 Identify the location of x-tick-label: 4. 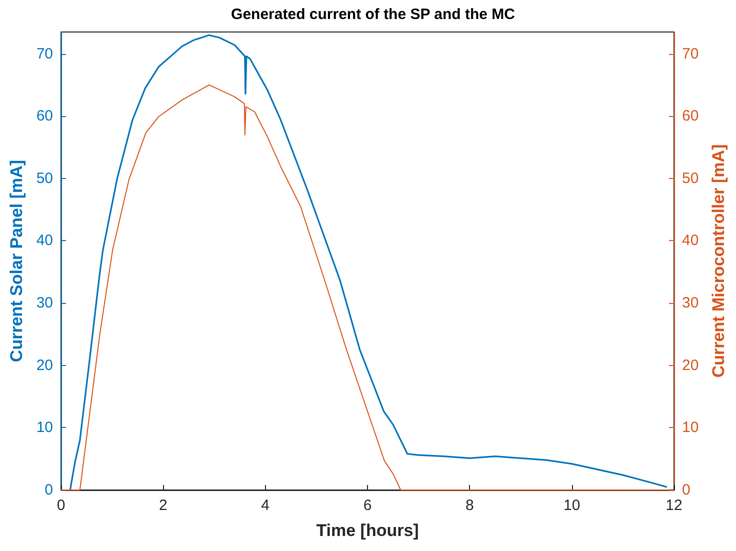
(265, 505).